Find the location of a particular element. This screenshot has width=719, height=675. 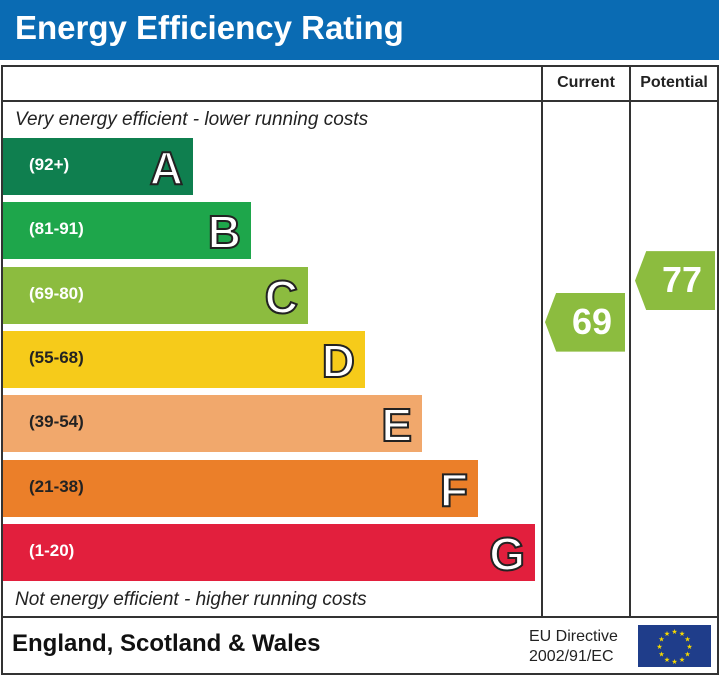

band-letter: E is located at coordinates (396, 425).